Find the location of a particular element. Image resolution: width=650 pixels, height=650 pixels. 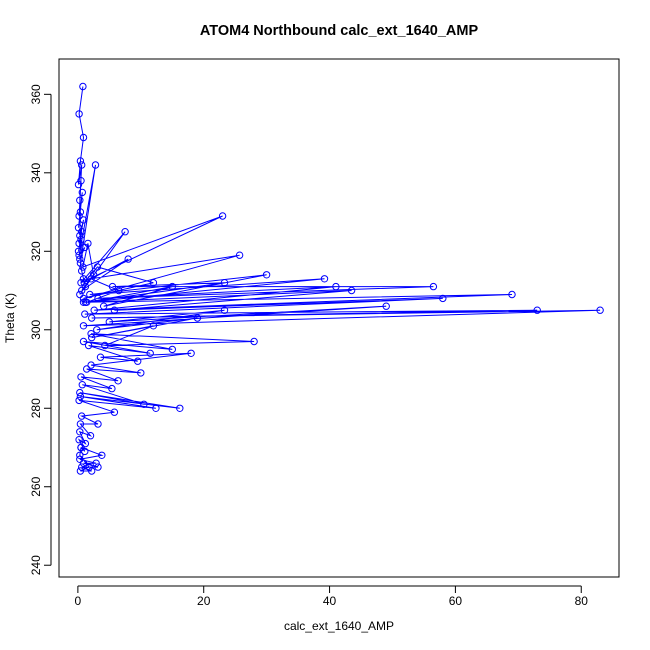

x-tick-label: 20 is located at coordinates (204, 601).